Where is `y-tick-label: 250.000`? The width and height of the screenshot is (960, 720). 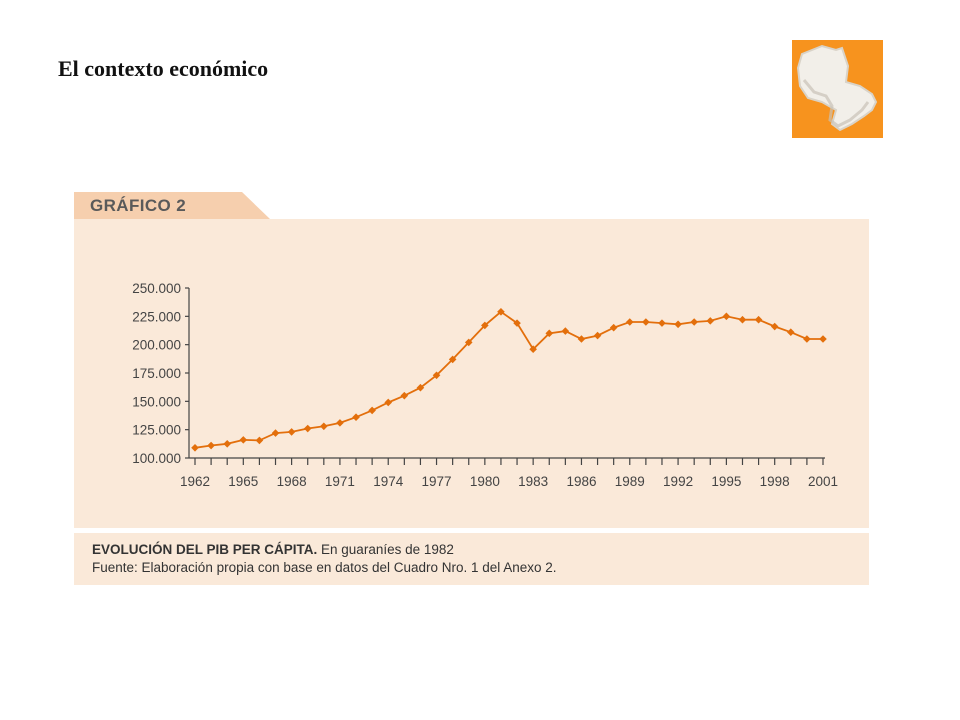 y-tick-label: 250.000 is located at coordinates (156, 288).